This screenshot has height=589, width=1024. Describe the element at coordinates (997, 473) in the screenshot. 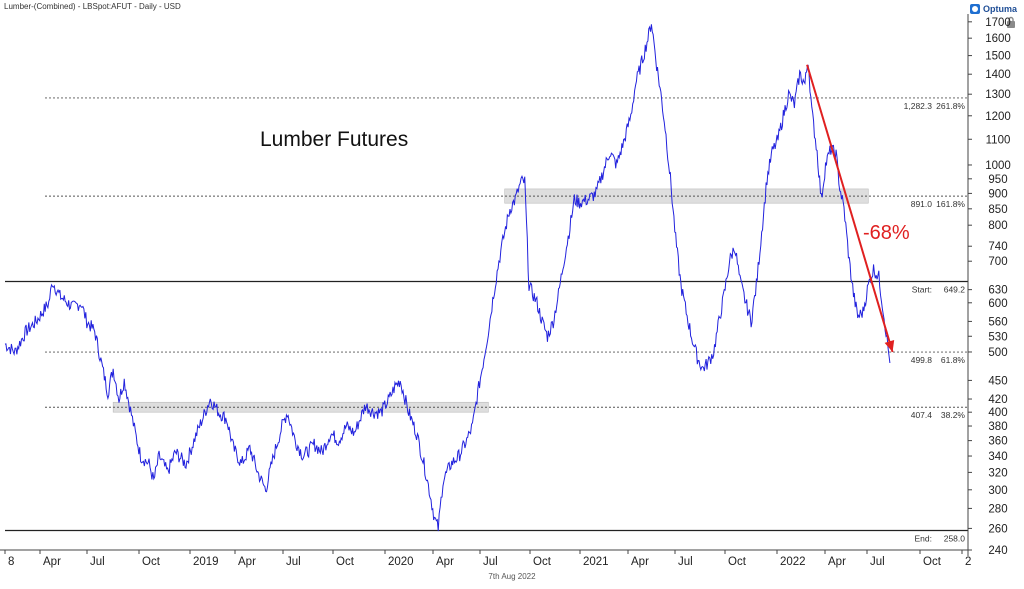

I see `y-tick-label-4: 320` at that location.